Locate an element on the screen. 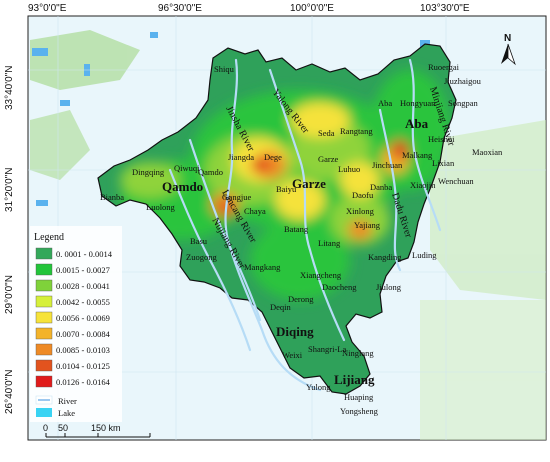 This screenshot has width=550, height=462. place-label: Daofu is located at coordinates (363, 195).